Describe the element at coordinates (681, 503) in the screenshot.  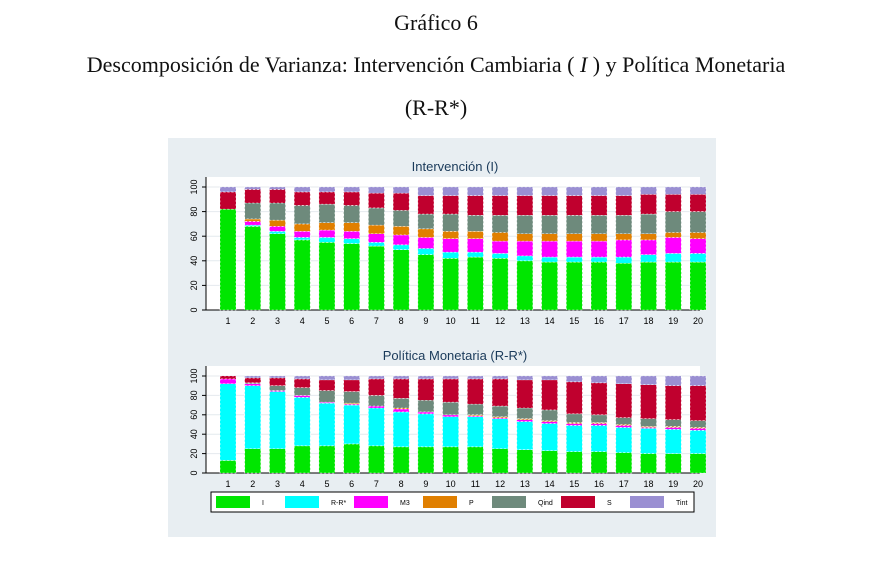
I see `legend-label: Tint` at that location.